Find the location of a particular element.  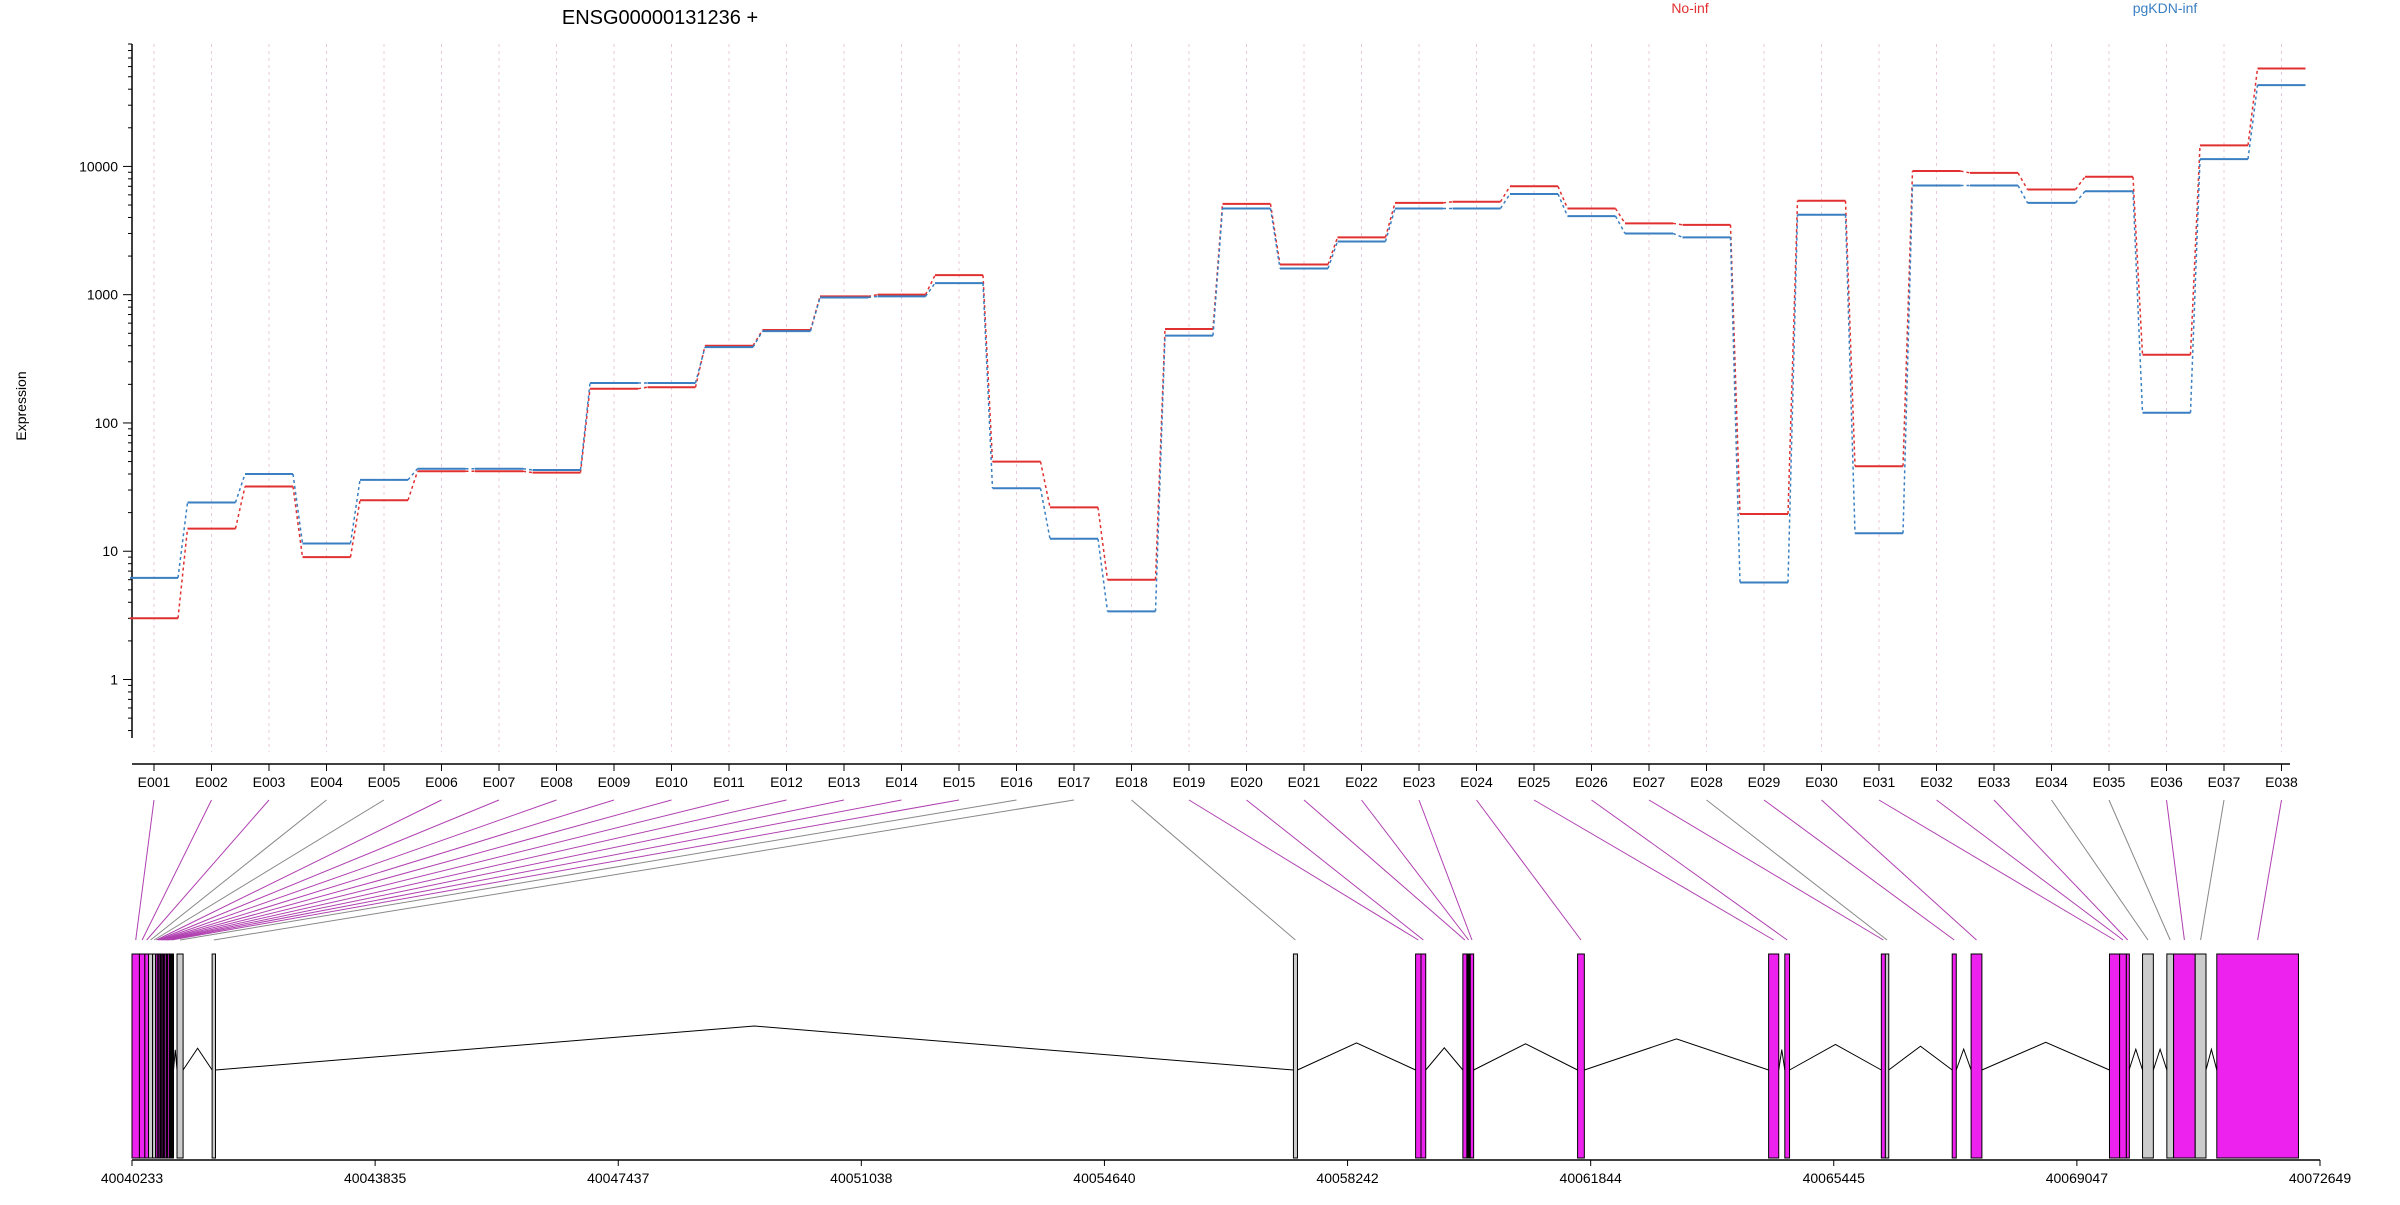

y-axis: 1 10 100 1000 10000 is located at coordinates (106, 390).